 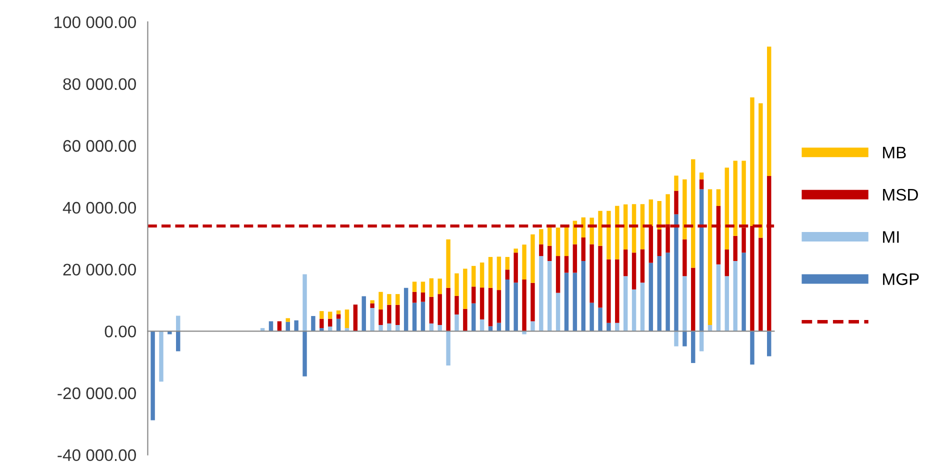 I want to click on y-tick-label: 0.00, so click(x=120, y=332).